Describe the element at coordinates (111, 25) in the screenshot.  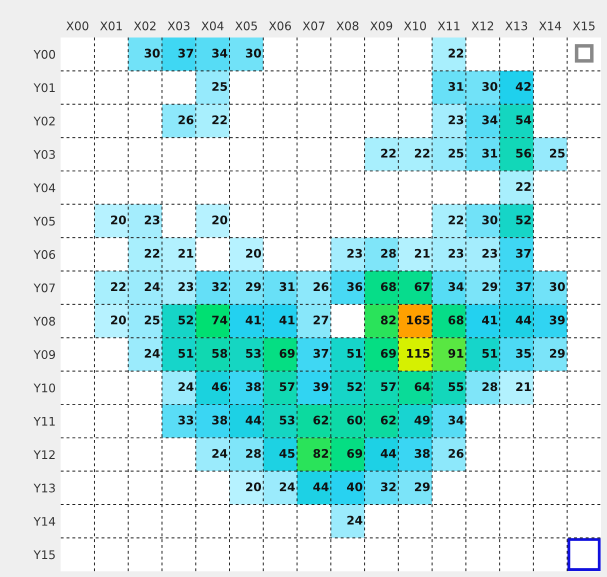
I see `x-tick-label: X01` at that location.